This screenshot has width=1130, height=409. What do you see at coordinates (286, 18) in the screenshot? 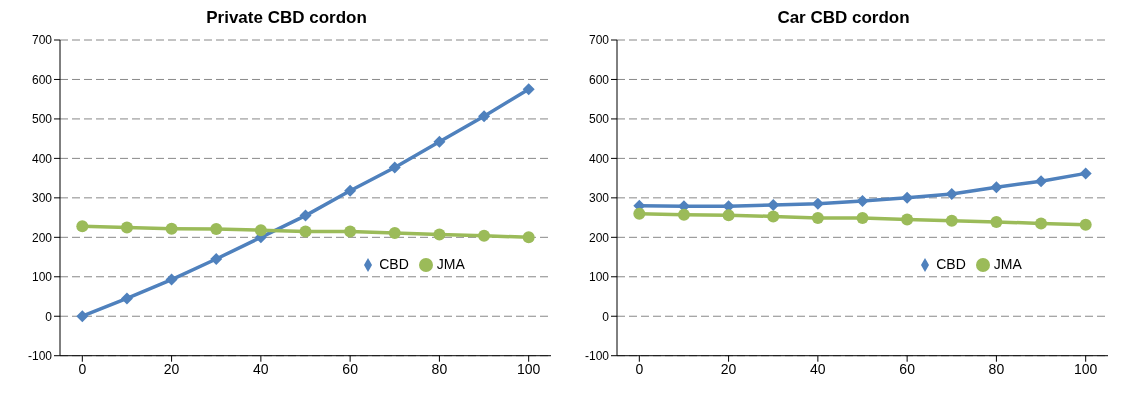
I see `chart-title: Private CBD cordon` at bounding box center [286, 18].